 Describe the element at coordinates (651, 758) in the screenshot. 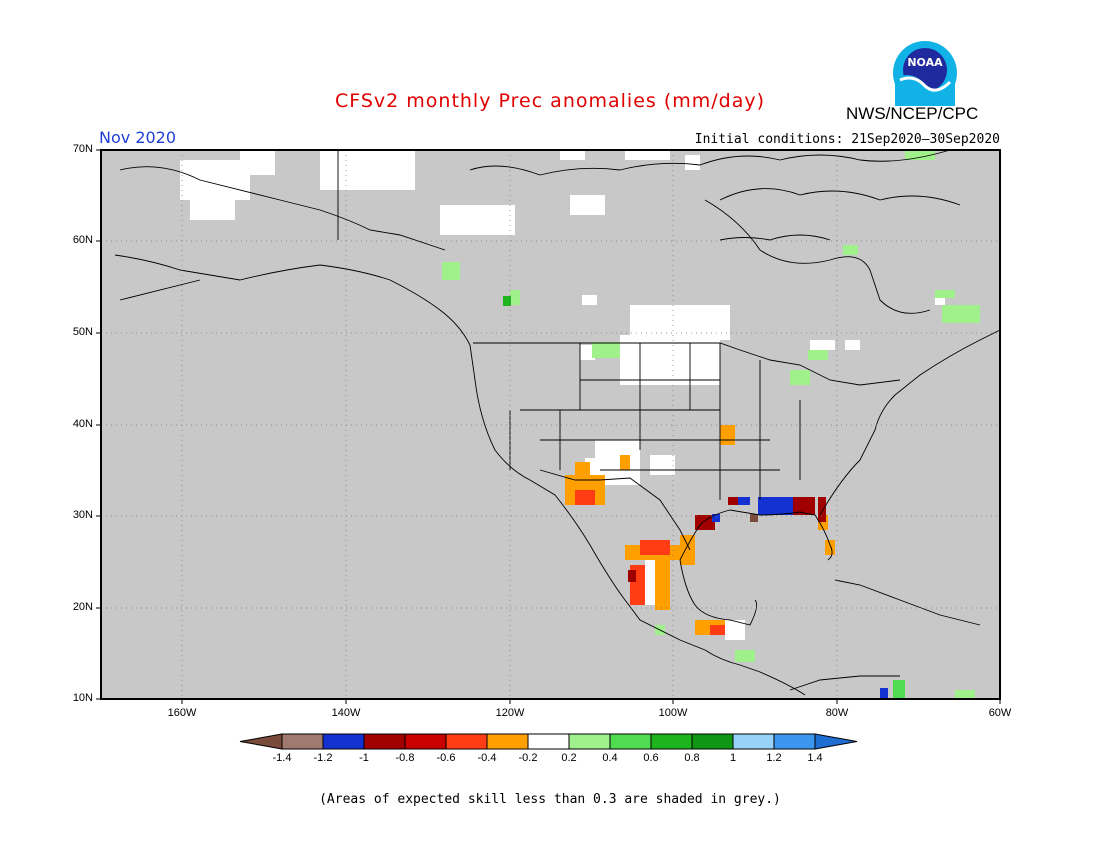

I see `colorbar-tick-label: 0.6` at that location.